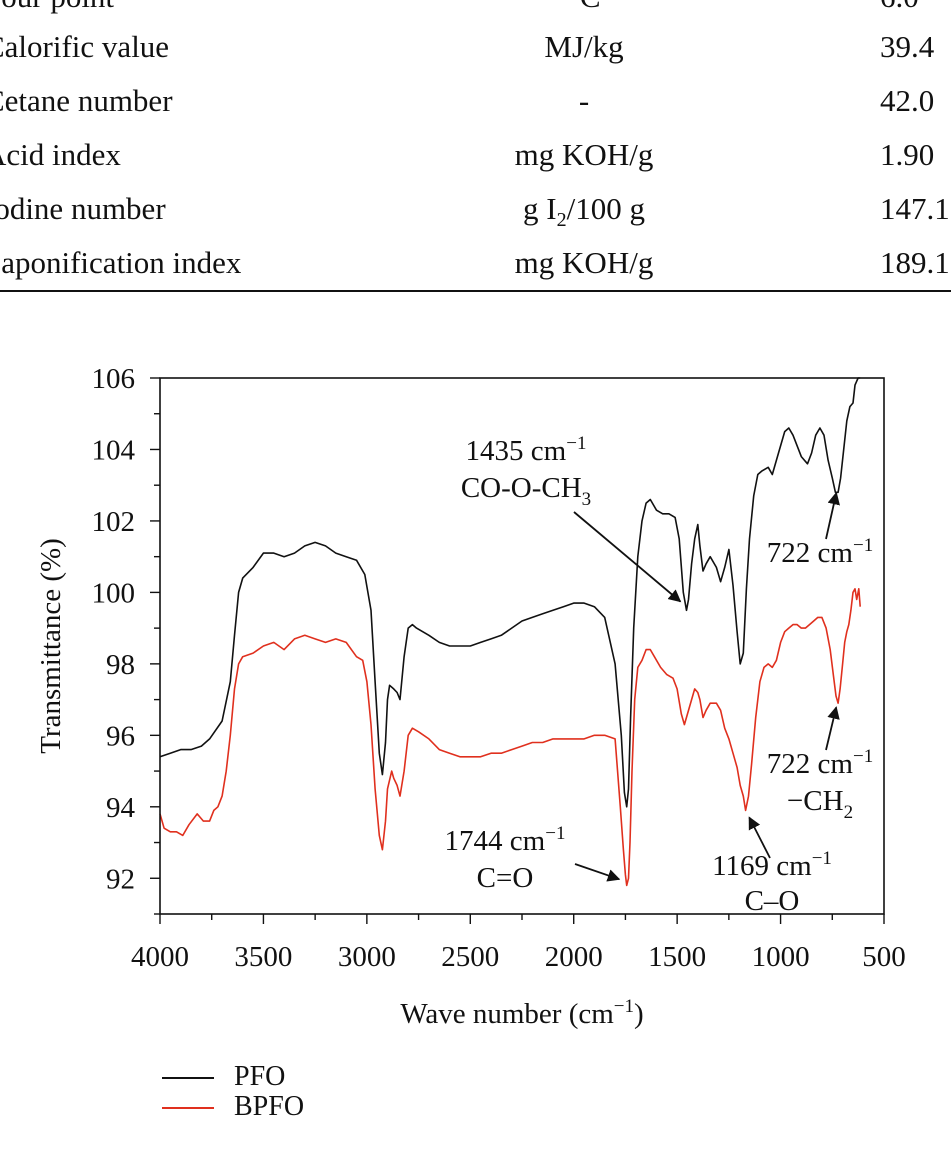 This screenshot has height=1154, width=951. Describe the element at coordinates (505, 878) in the screenshot. I see `annotation-sublabel: C=O` at that location.